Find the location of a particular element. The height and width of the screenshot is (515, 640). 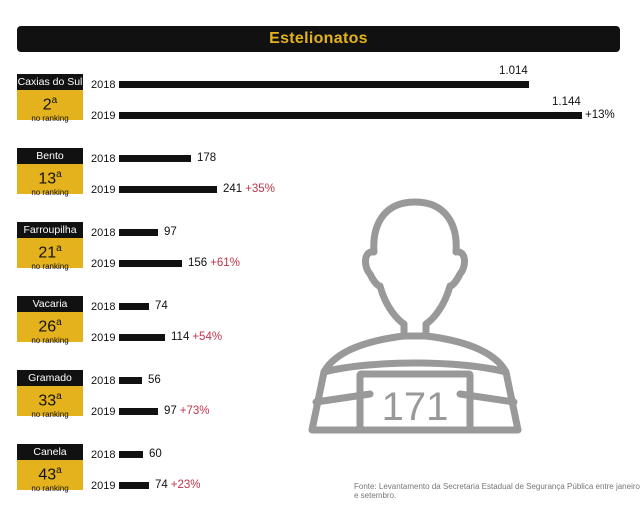

value-number: 178 is located at coordinates (207, 158).